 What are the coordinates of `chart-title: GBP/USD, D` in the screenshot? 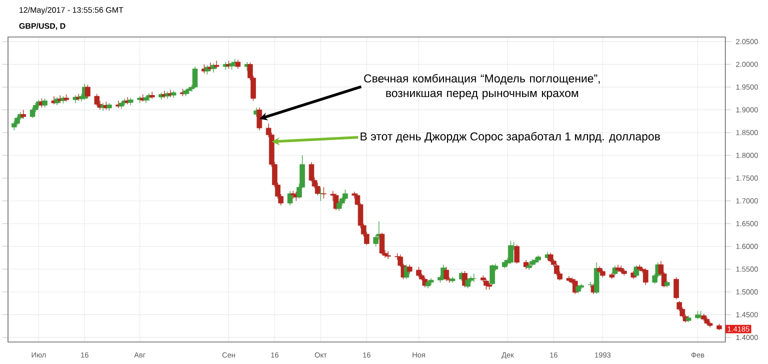 It's located at (42, 26).